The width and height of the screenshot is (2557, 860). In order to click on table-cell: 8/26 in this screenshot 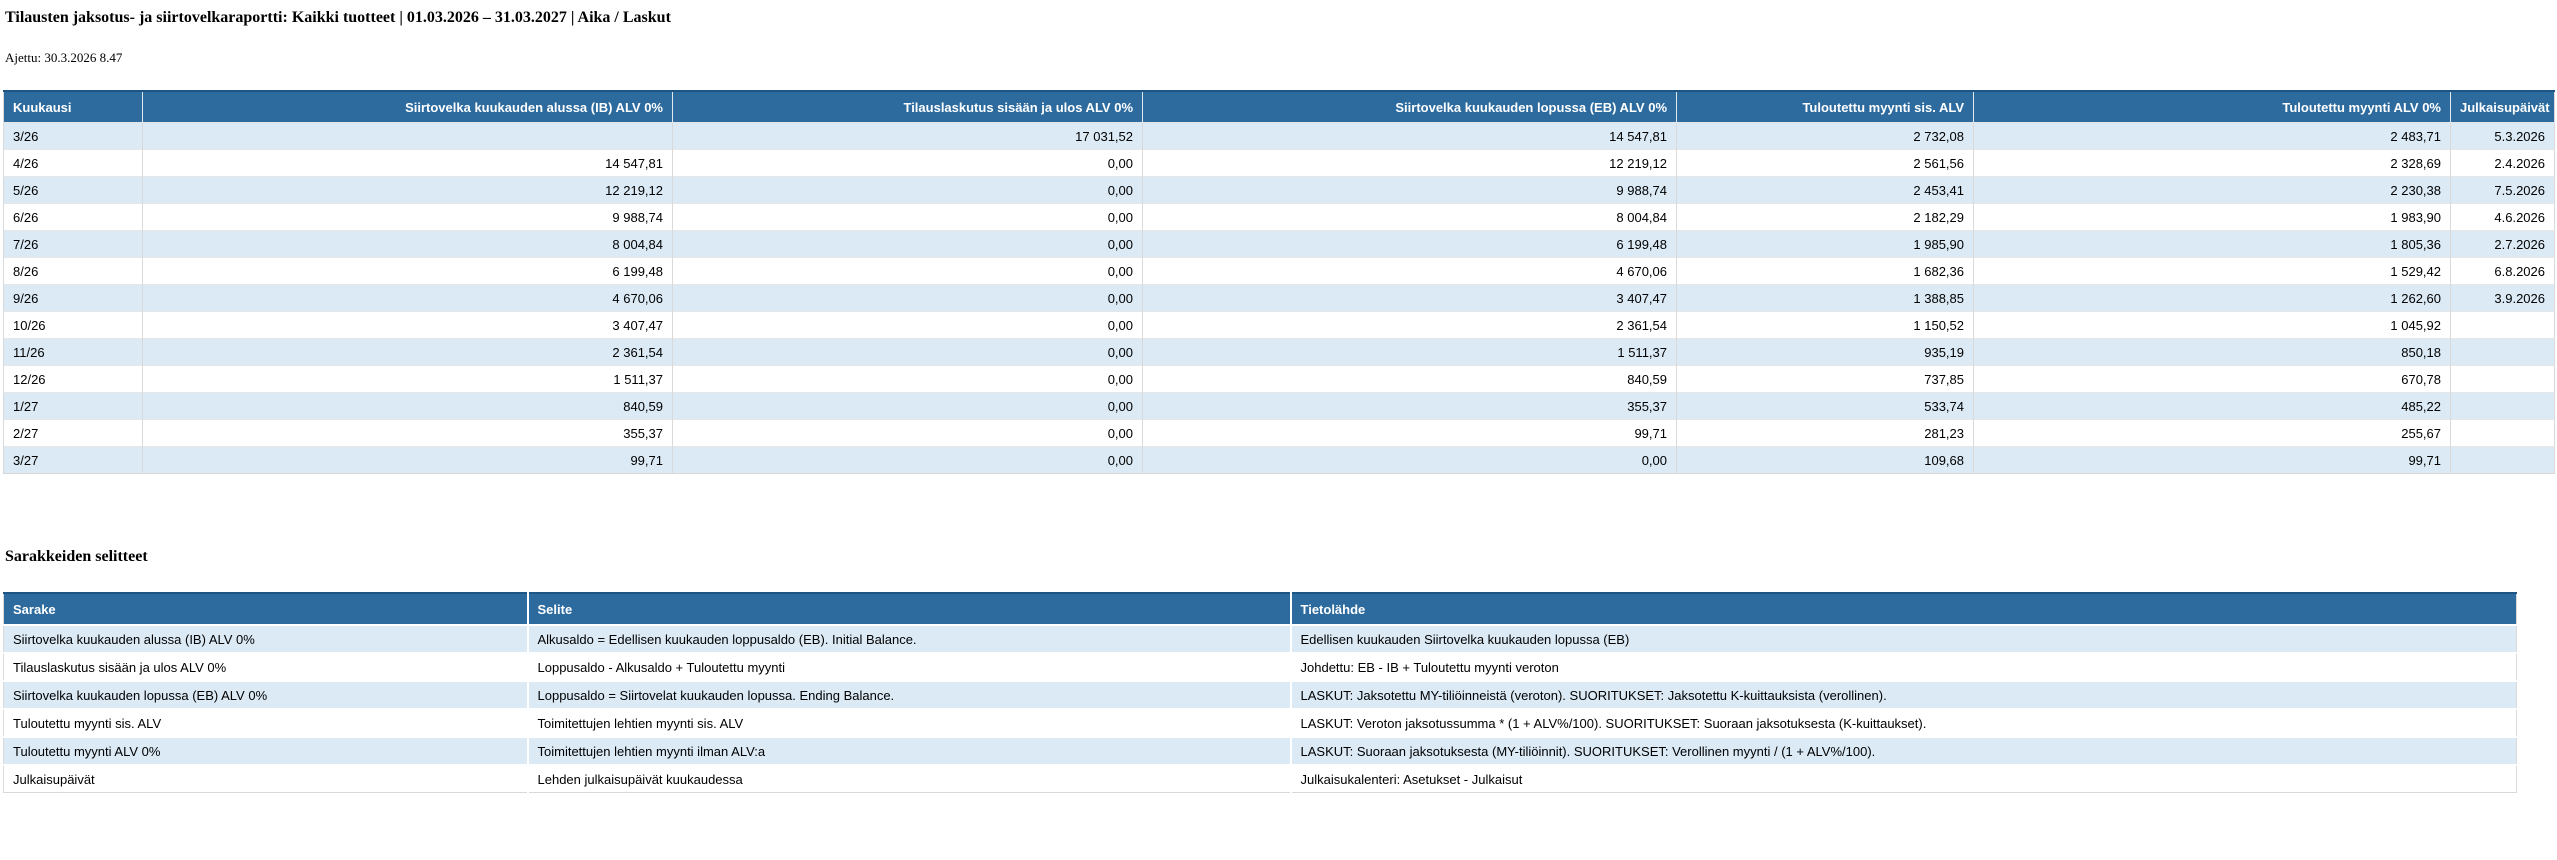, I will do `click(73, 271)`.